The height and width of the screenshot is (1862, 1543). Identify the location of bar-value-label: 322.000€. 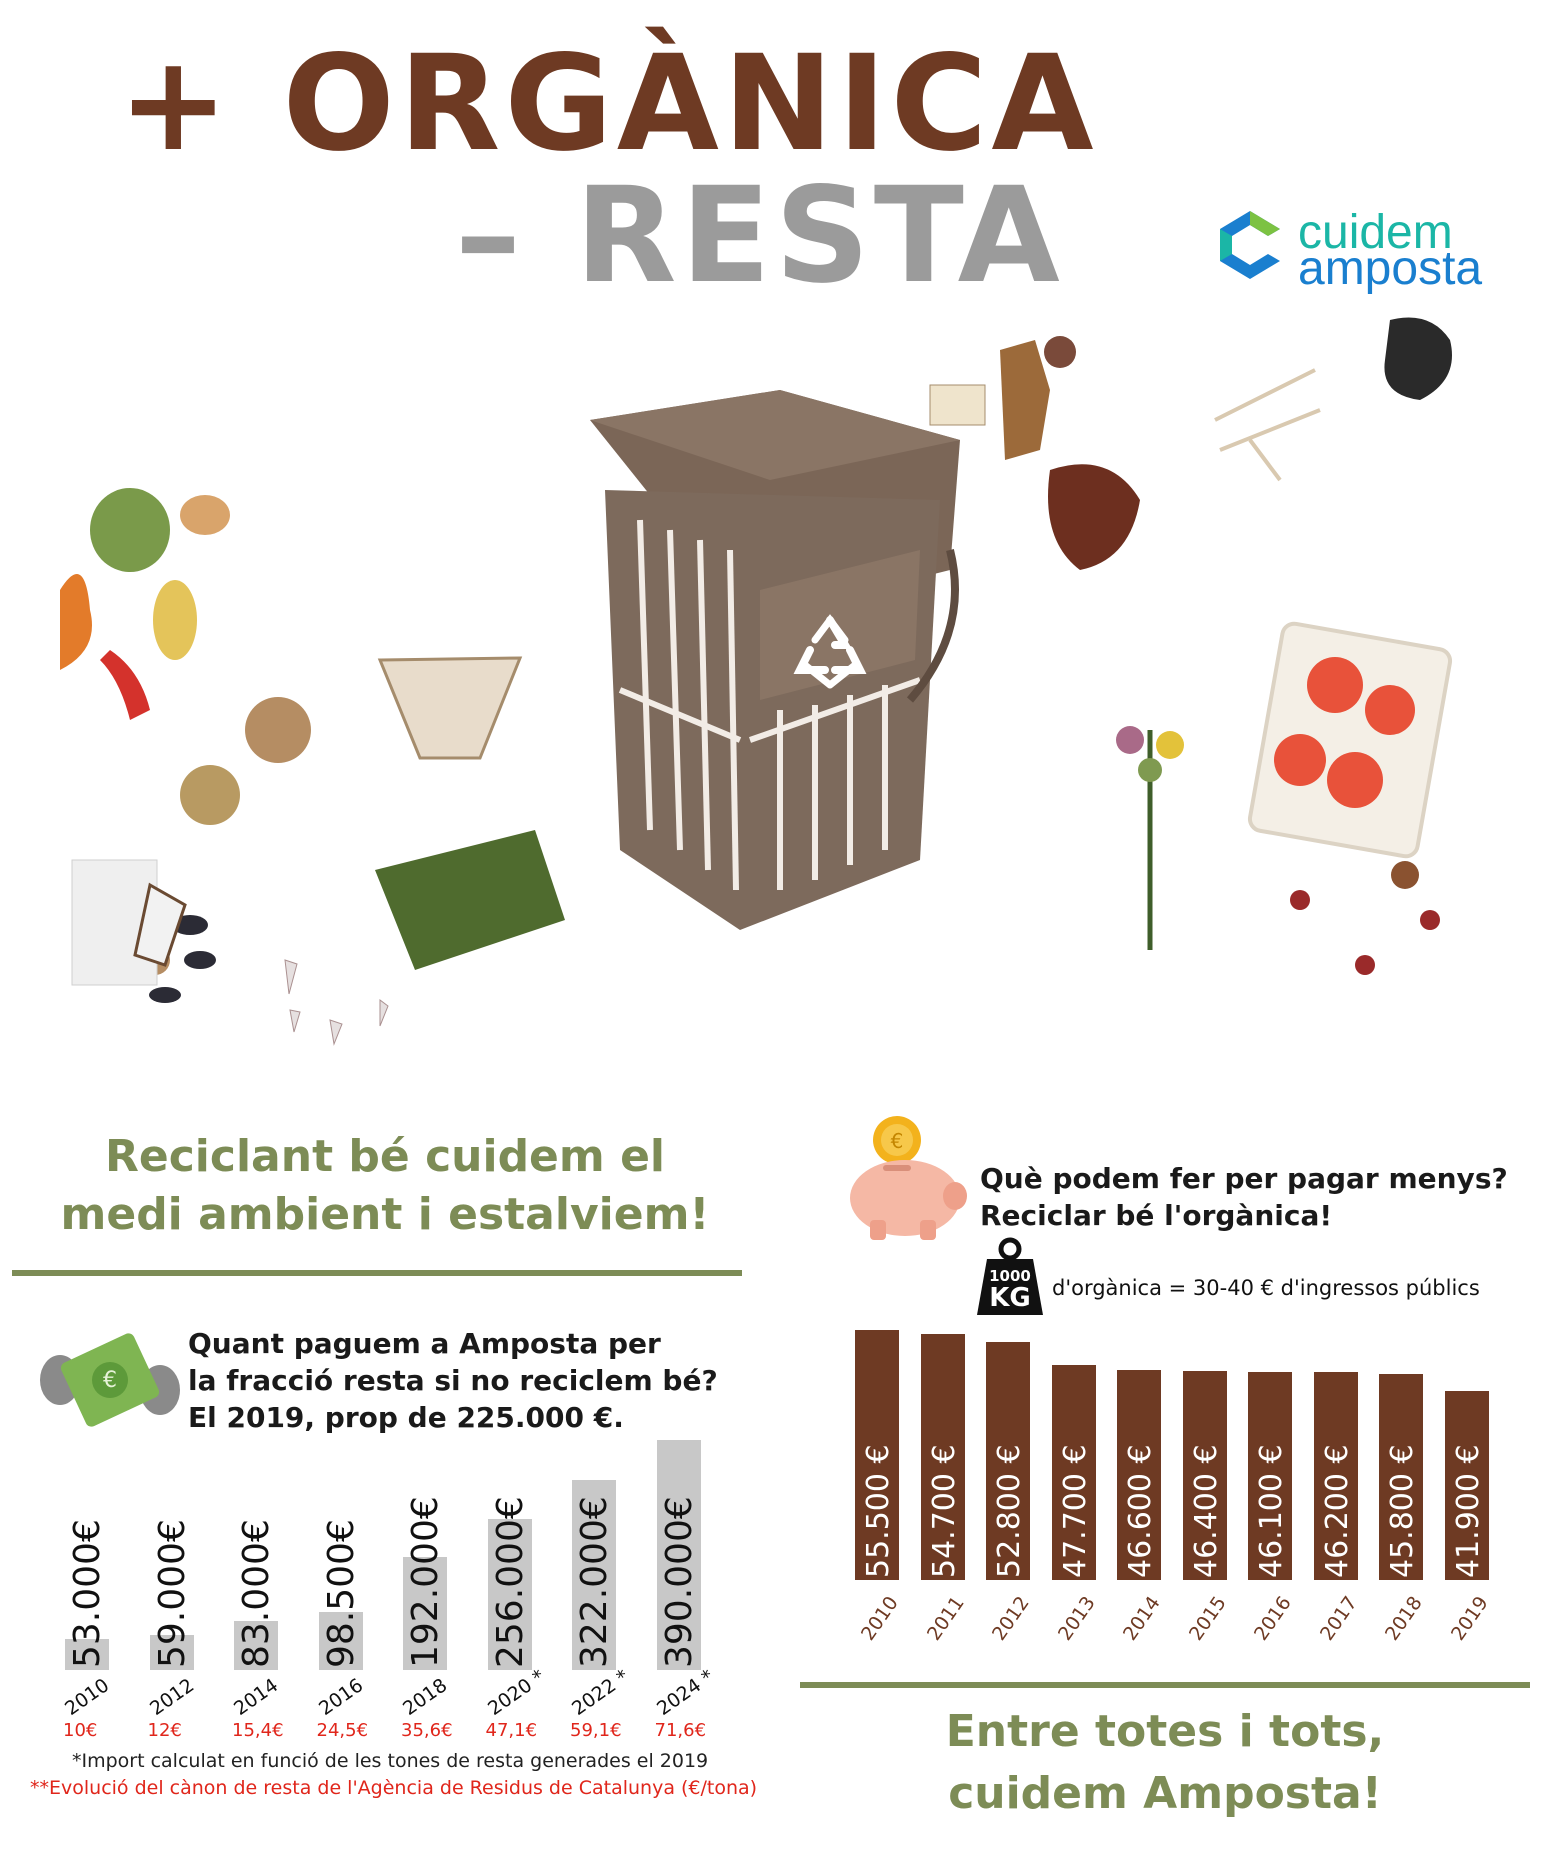
(594, 1582).